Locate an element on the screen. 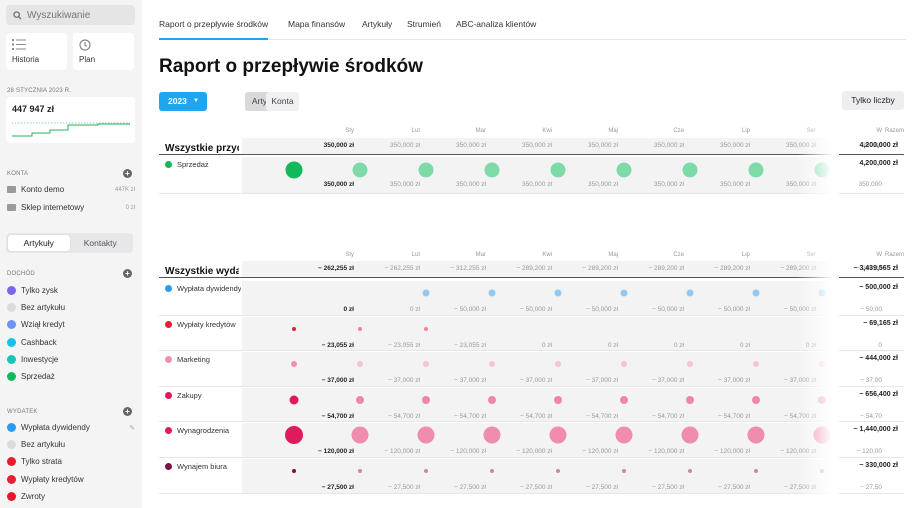 The height and width of the screenshot is (508, 920). row-label: Zakupy is located at coordinates (189, 395).